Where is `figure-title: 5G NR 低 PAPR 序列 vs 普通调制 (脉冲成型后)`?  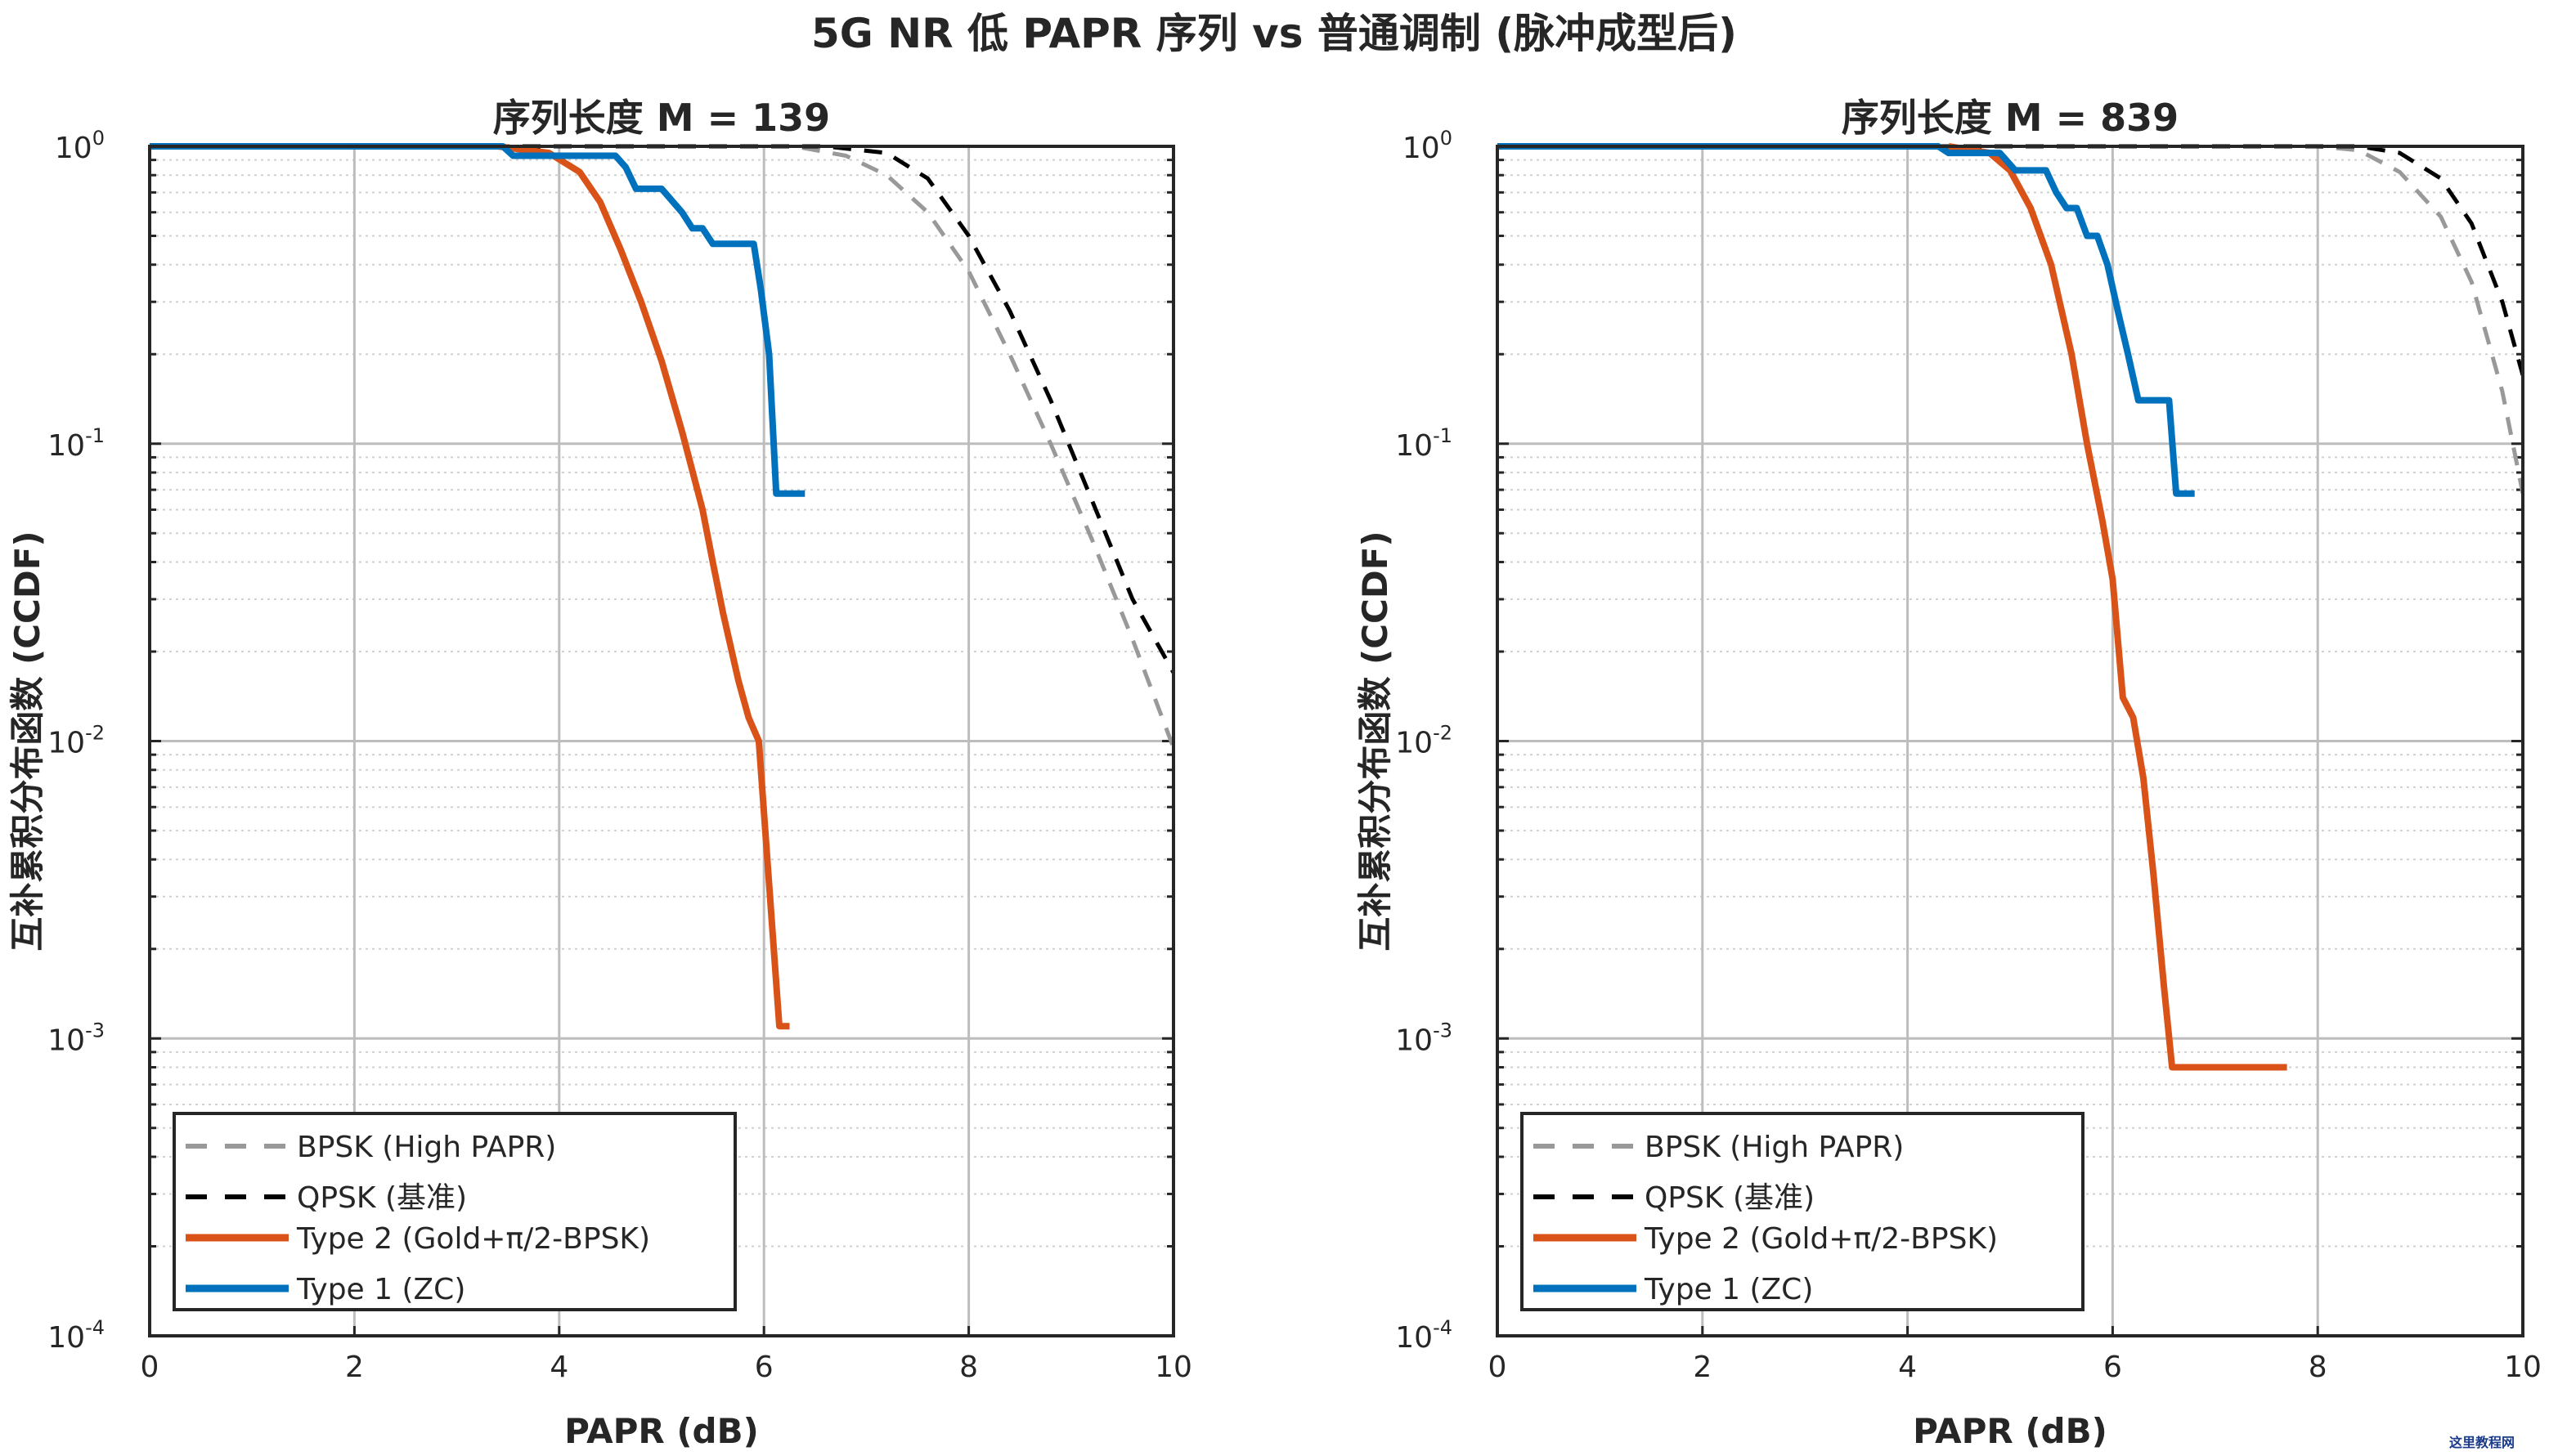 figure-title: 5G NR 低 PAPR 序列 vs 普通调制 (脉冲成型后) is located at coordinates (1274, 34).